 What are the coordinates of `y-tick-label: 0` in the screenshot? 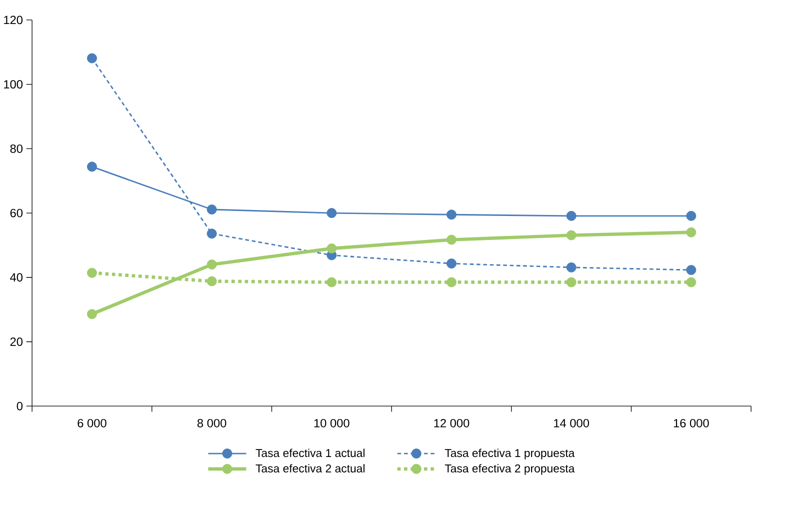 It's located at (19, 406).